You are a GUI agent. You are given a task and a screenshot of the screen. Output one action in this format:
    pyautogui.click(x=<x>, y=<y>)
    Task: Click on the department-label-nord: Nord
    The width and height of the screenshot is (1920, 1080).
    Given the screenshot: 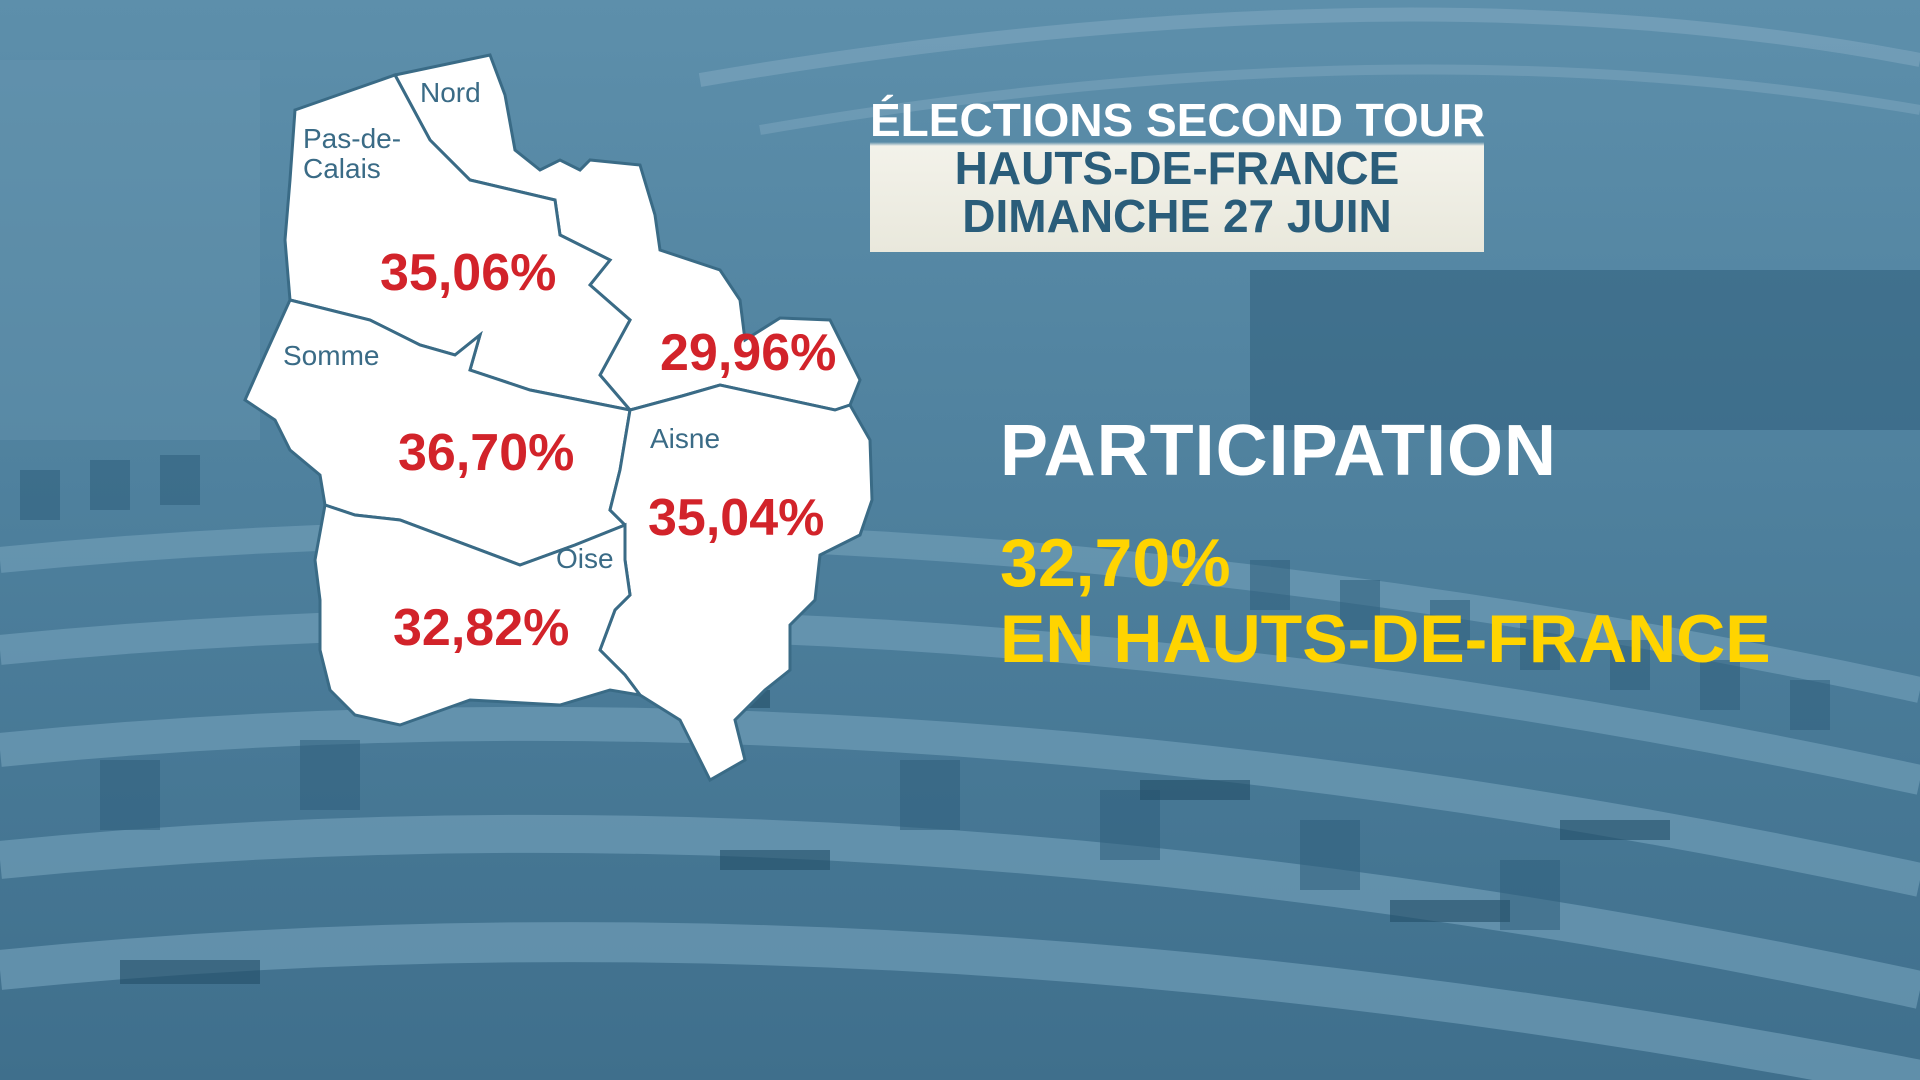 What is the action you would take?
    pyautogui.click(x=450, y=92)
    